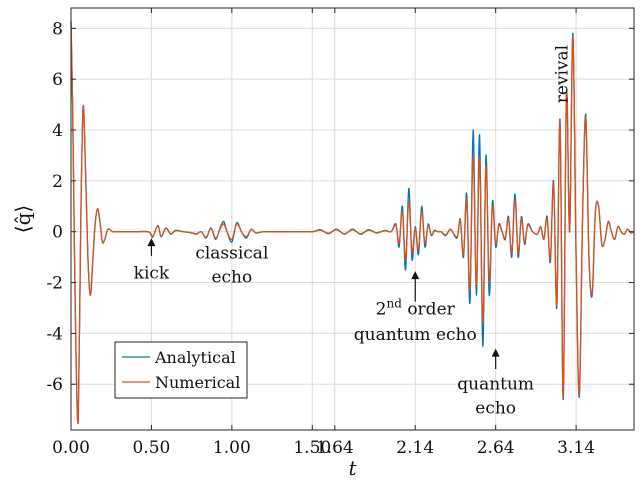 This screenshot has height=481, width=643. Describe the element at coordinates (415, 275) in the screenshot. I see `arrow-second-order-head` at that location.